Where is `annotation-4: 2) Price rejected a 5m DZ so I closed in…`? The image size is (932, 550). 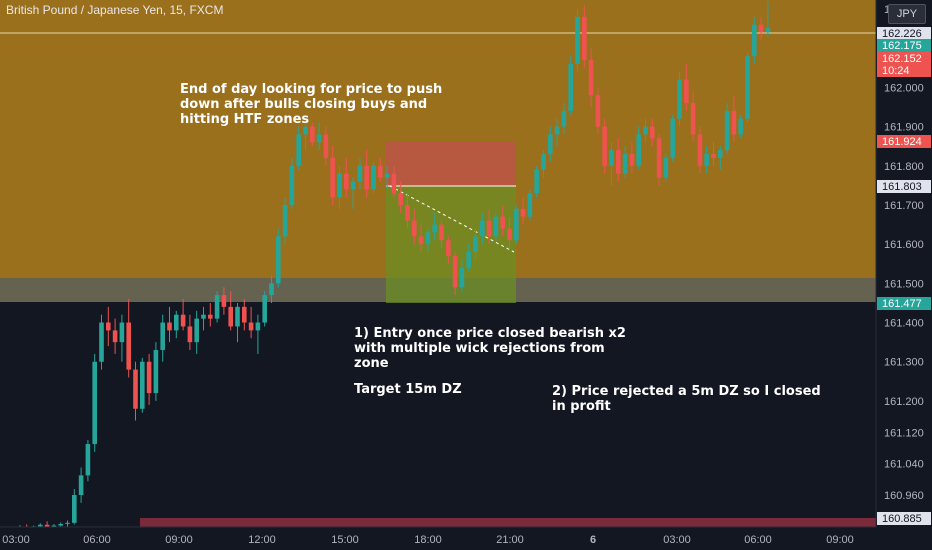 annotation-4: 2) Price rejected a 5m DZ so I closed in… is located at coordinates (686, 399).